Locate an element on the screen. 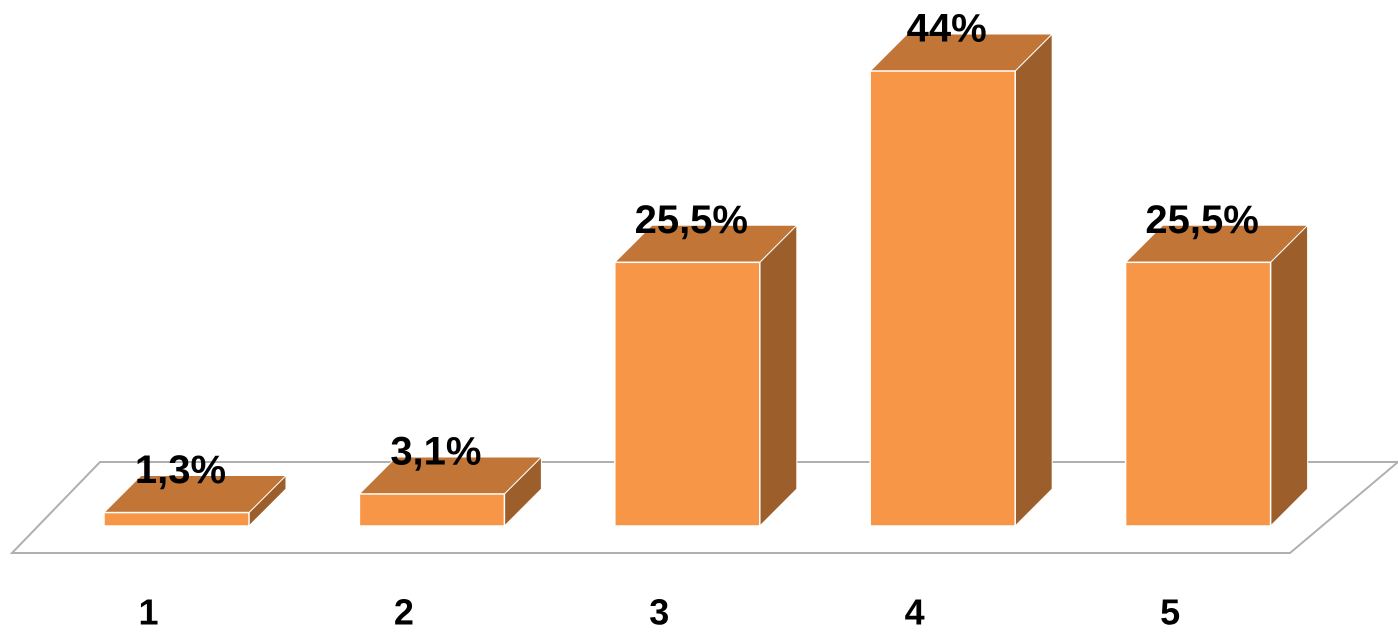 The width and height of the screenshot is (1398, 633). x-tick-label: 2 is located at coordinates (404, 612).